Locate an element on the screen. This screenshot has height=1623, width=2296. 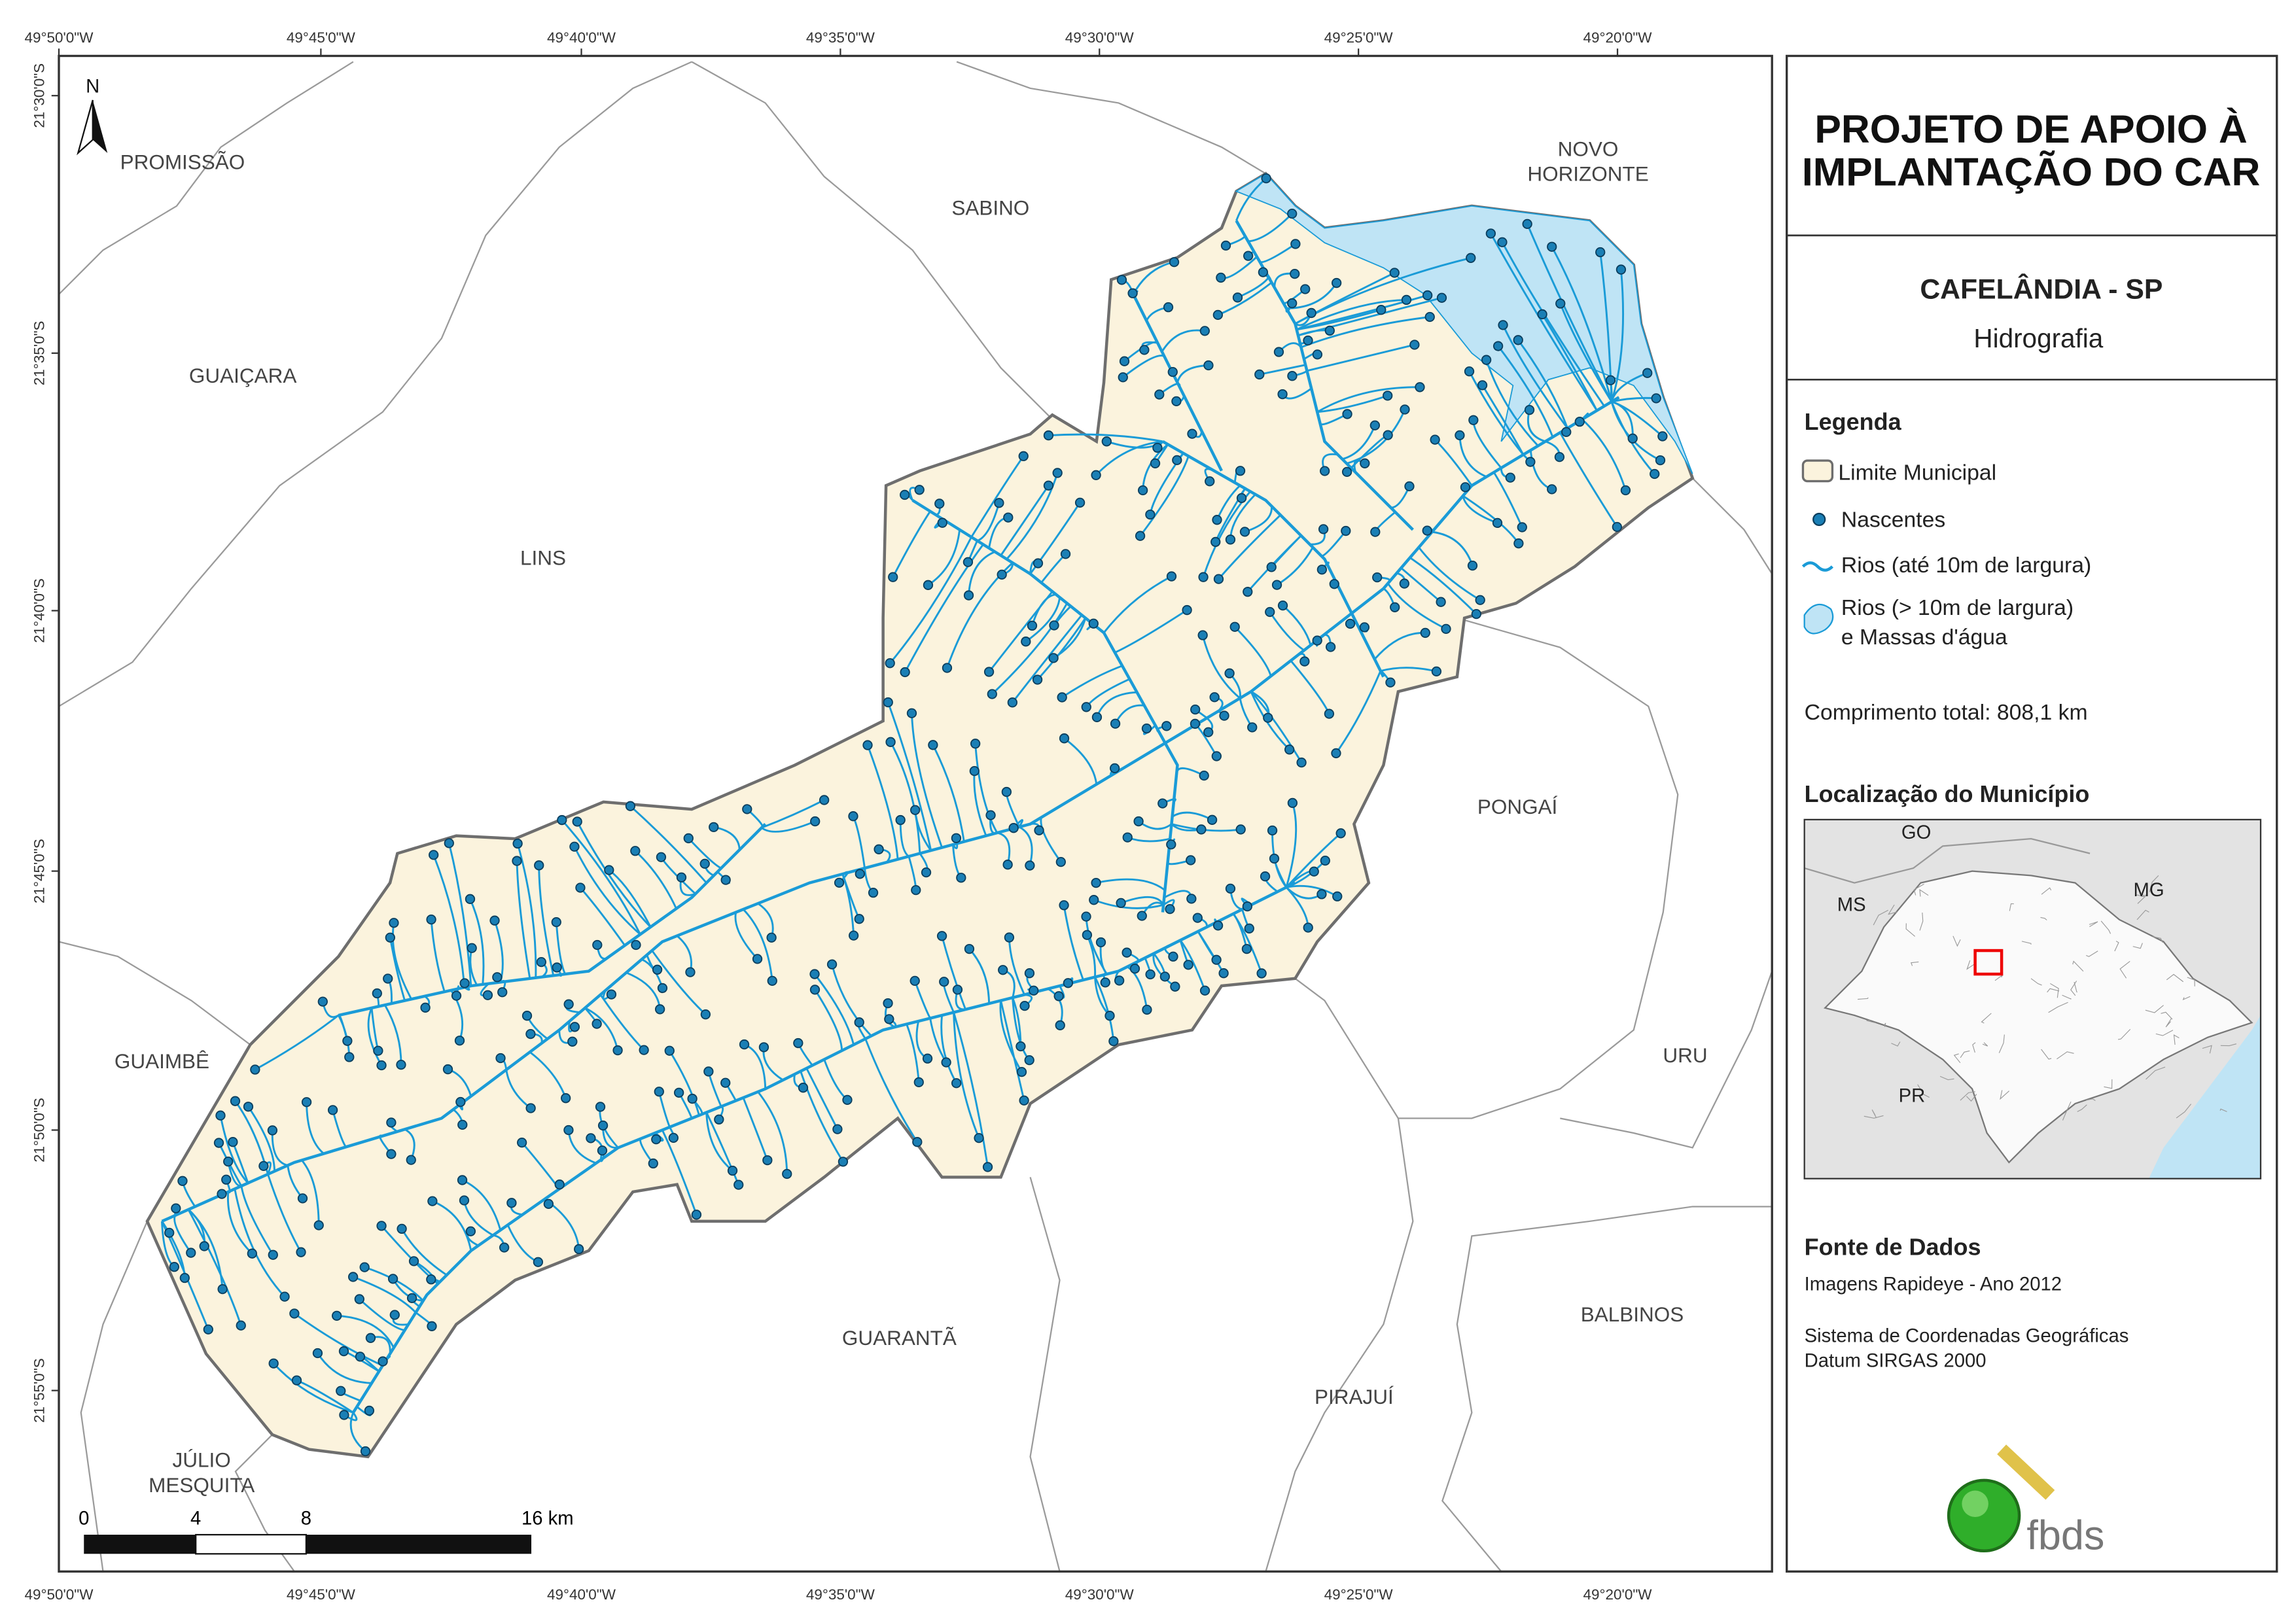
lon-label: 49°35'0"W is located at coordinates (840, 1595).